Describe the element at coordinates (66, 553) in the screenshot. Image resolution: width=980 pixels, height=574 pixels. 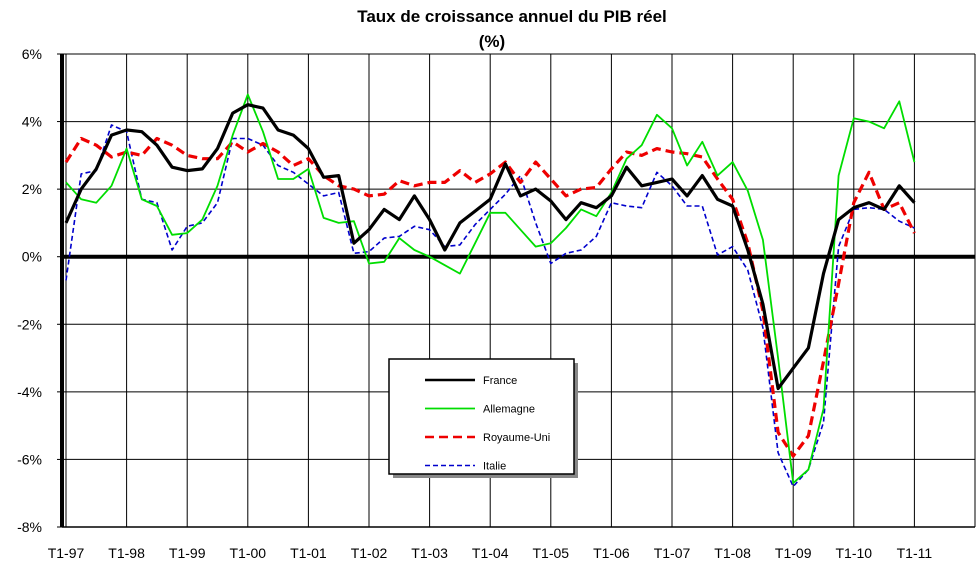
I see `x-tick-label: T1-97` at that location.